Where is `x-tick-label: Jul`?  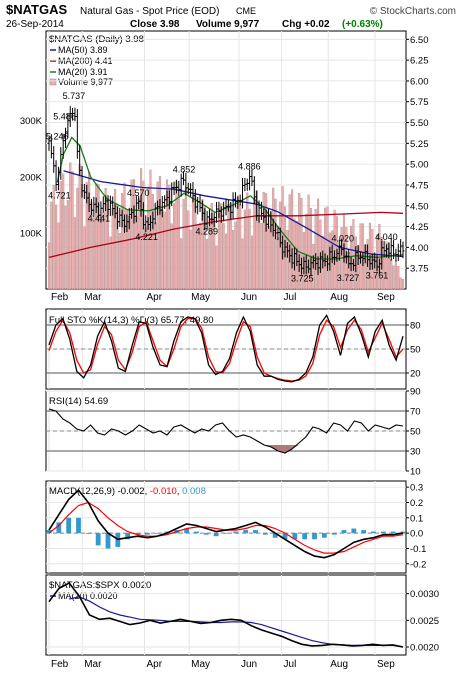
x-tick-label: Jul is located at coordinates (290, 664).